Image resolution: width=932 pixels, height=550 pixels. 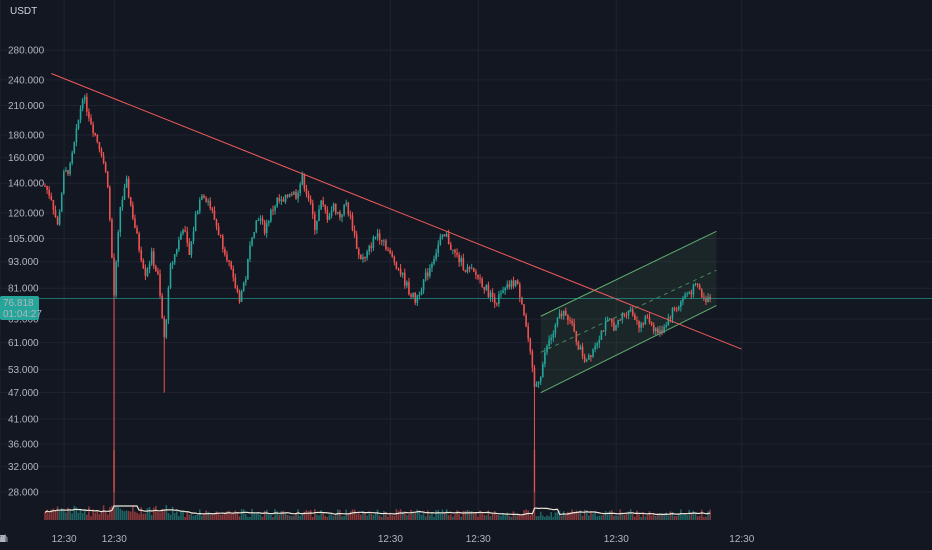 What do you see at coordinates (23, 289) in the screenshot?
I see `price-tick-label: 81.000` at bounding box center [23, 289].